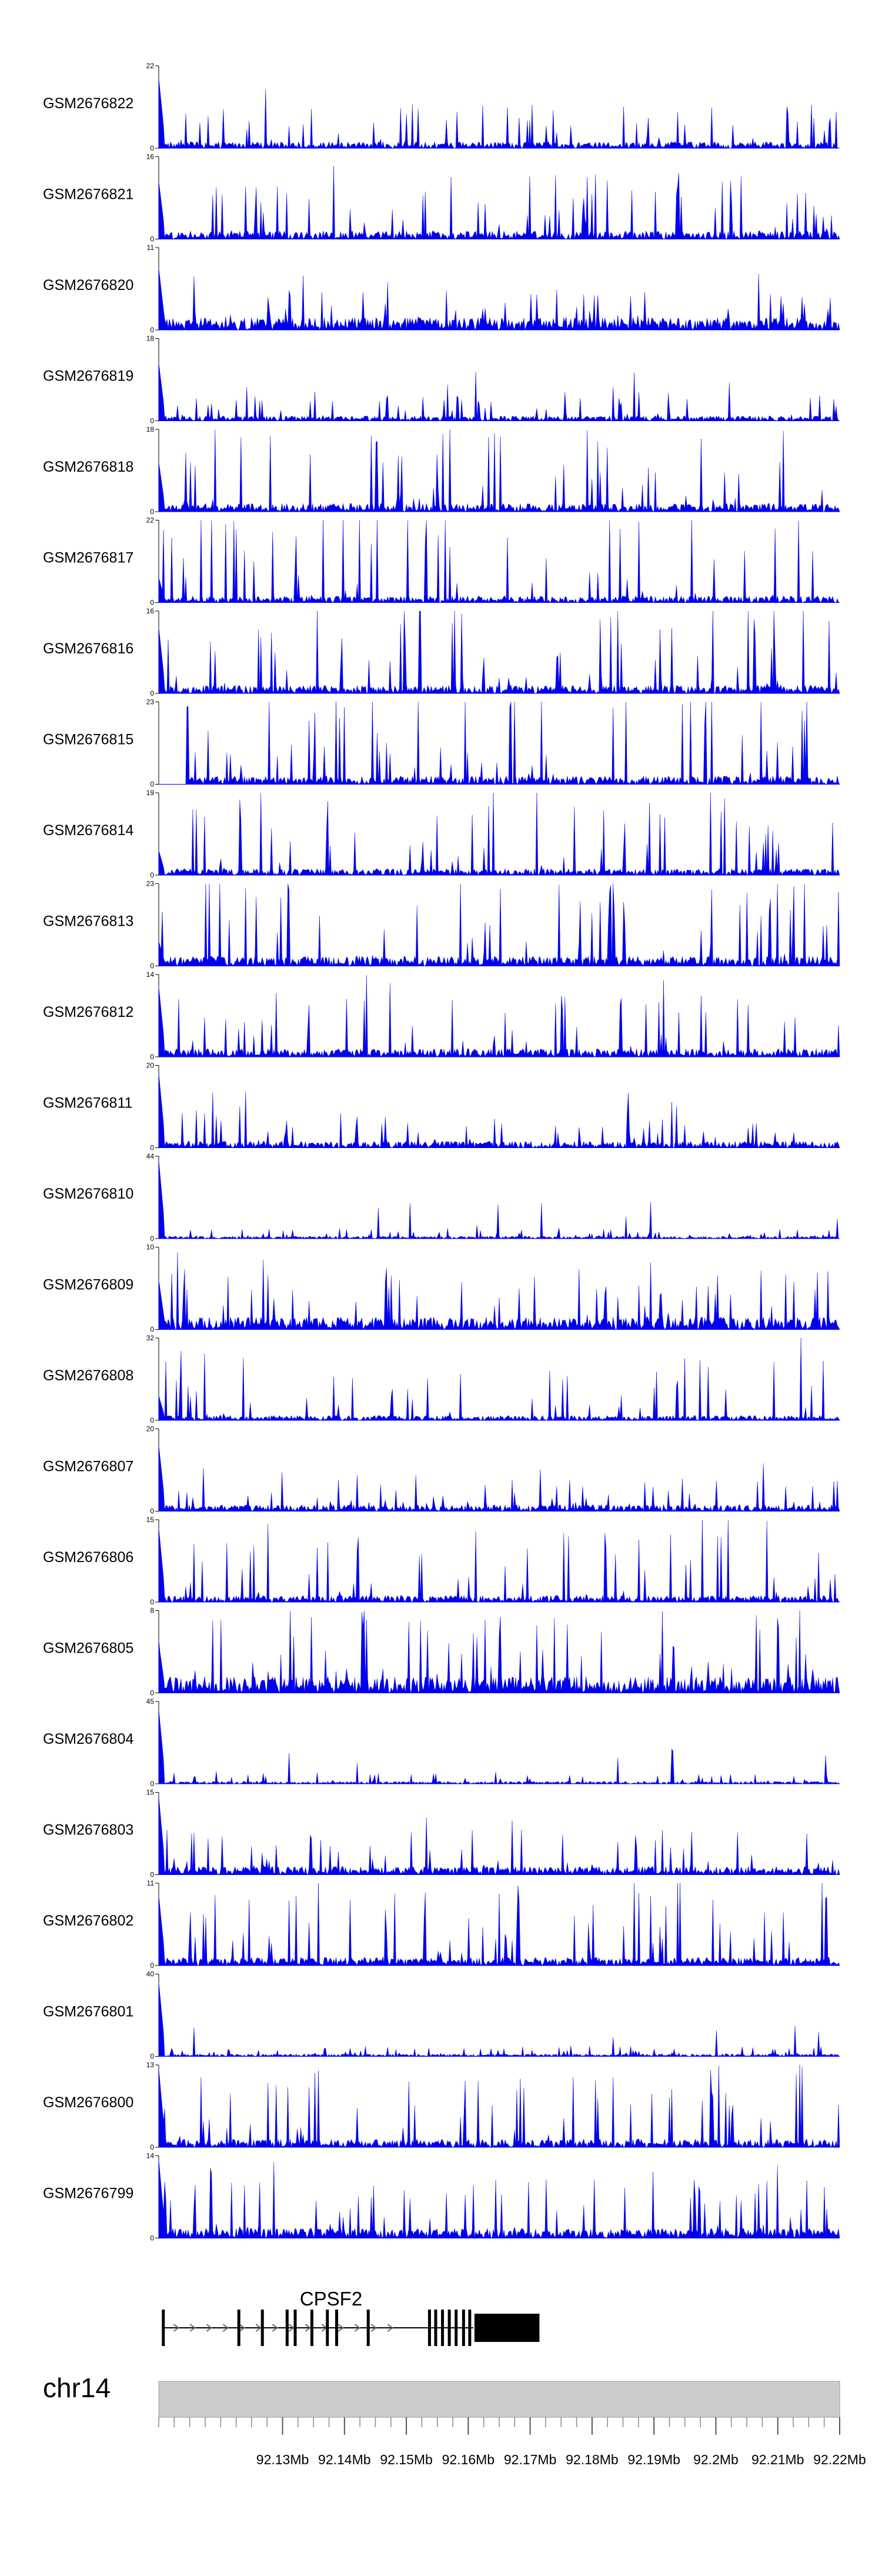  What do you see at coordinates (282, 2459) in the screenshot?
I see `axis-tick-label: 92.13Mb` at bounding box center [282, 2459].